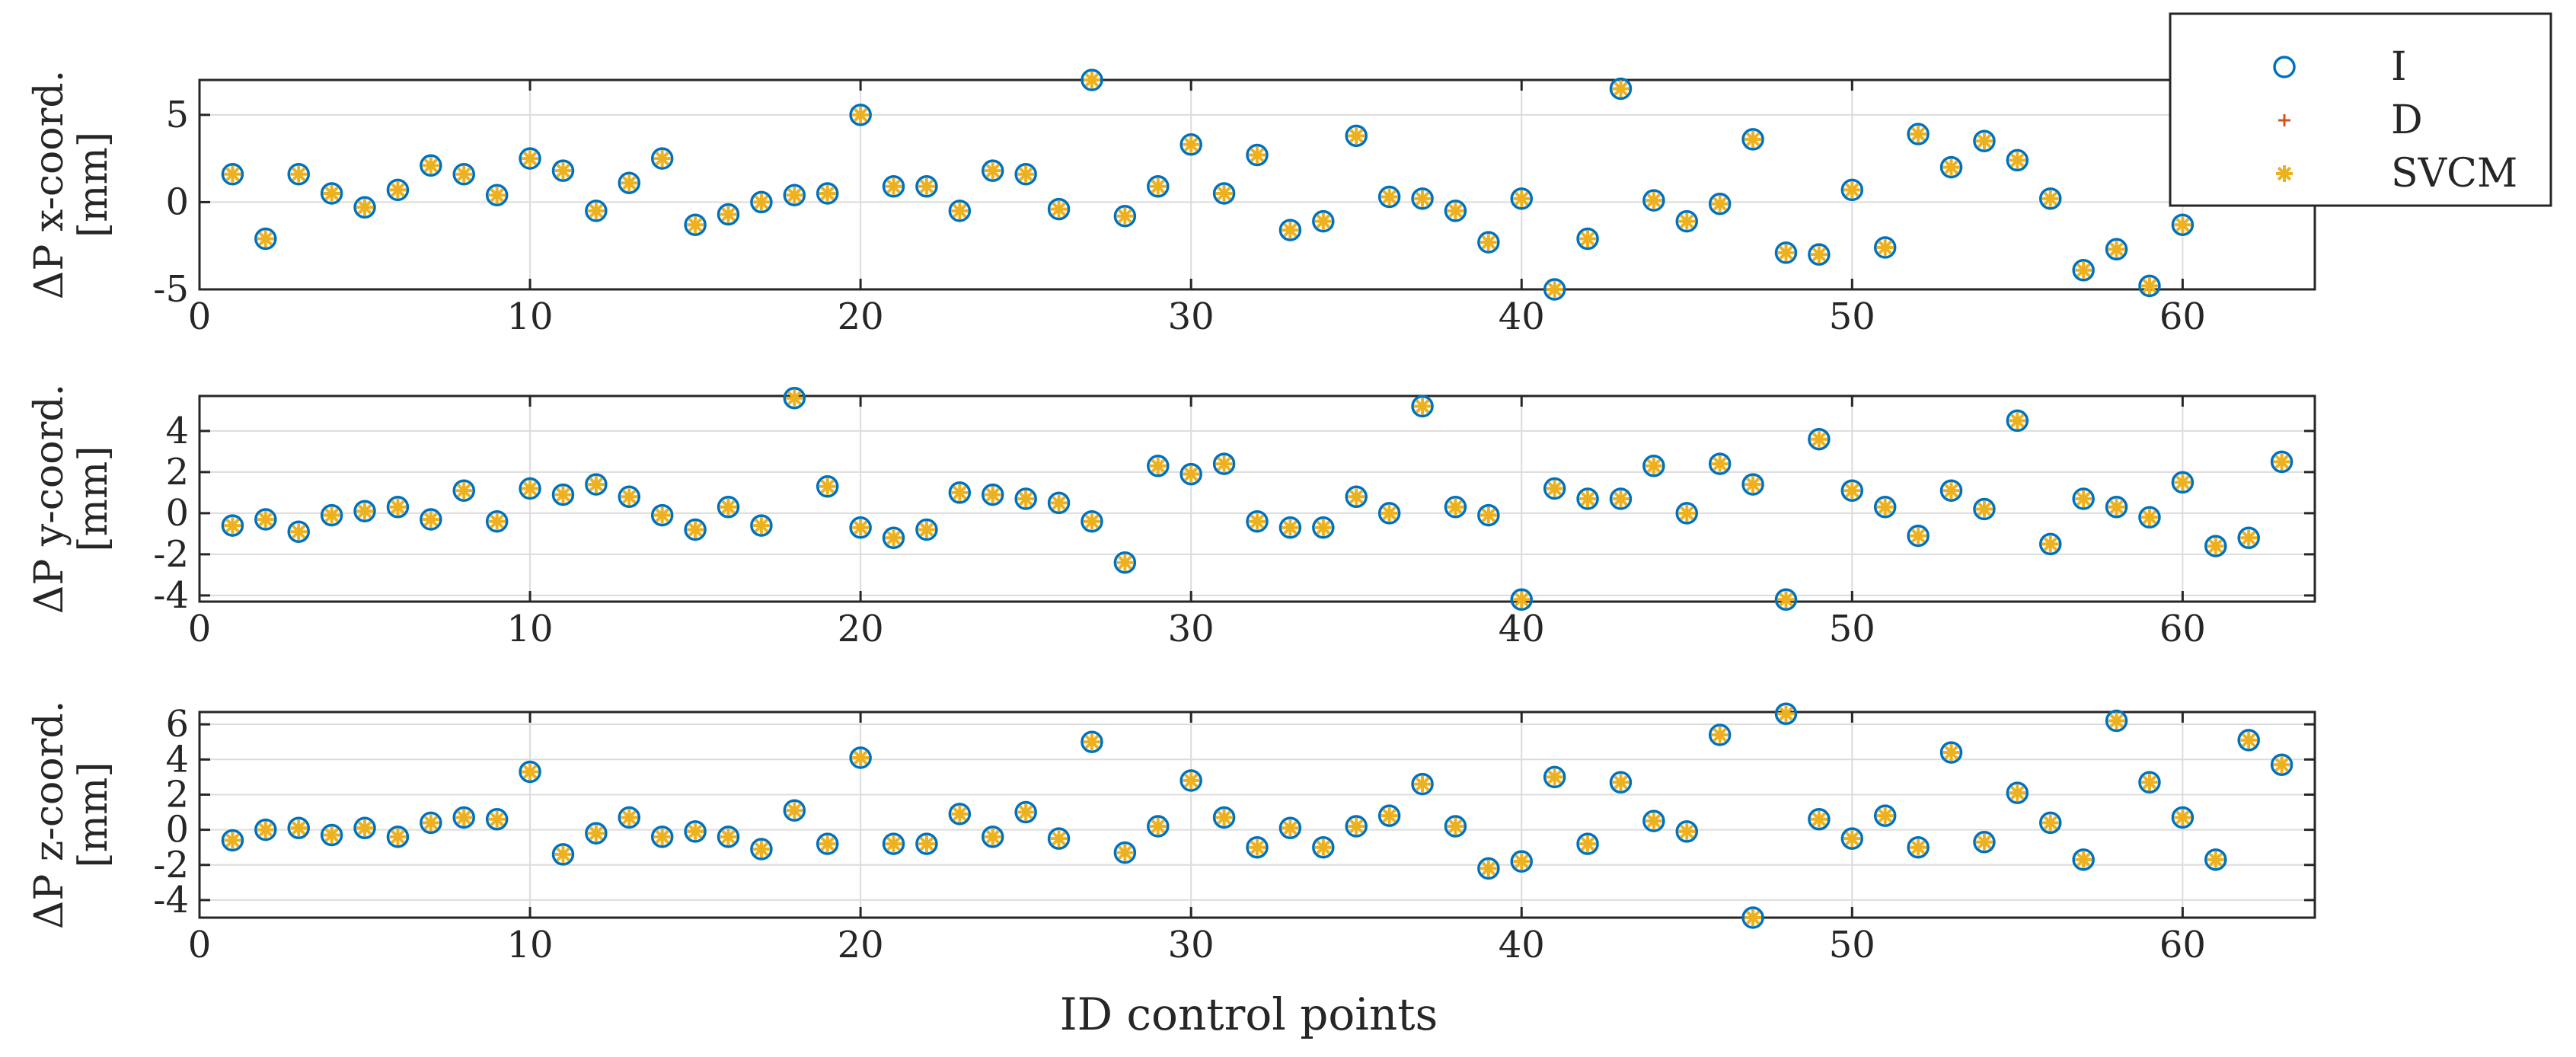 This screenshot has height=1057, width=2576. What do you see at coordinates (2340, 67) in the screenshot?
I see `legend-entry-i: I` at bounding box center [2340, 67].